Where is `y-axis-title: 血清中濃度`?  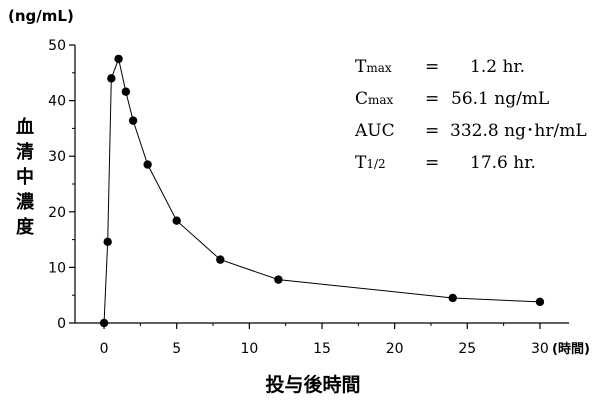 y-axis-title: 血清中濃度 is located at coordinates (25, 177).